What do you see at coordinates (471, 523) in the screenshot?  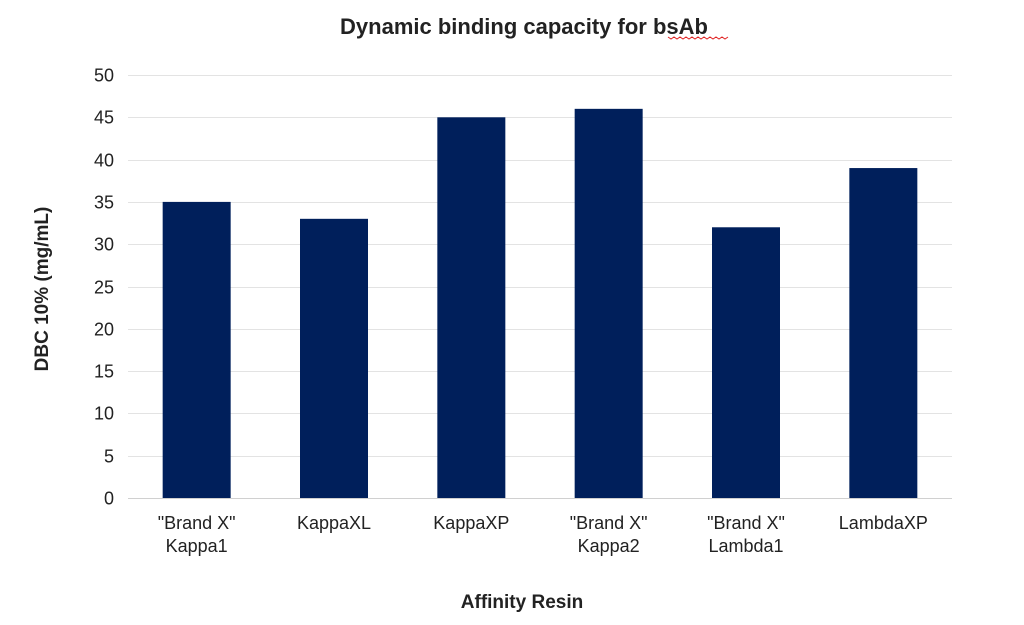 I see `x-category-label: KappaXP` at bounding box center [471, 523].